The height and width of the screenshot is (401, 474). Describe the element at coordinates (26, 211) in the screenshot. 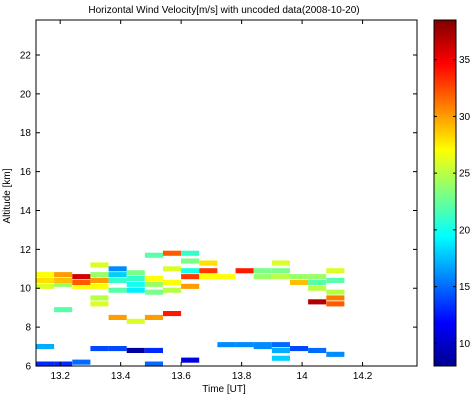

I see `y-tick-label: 14` at that location.